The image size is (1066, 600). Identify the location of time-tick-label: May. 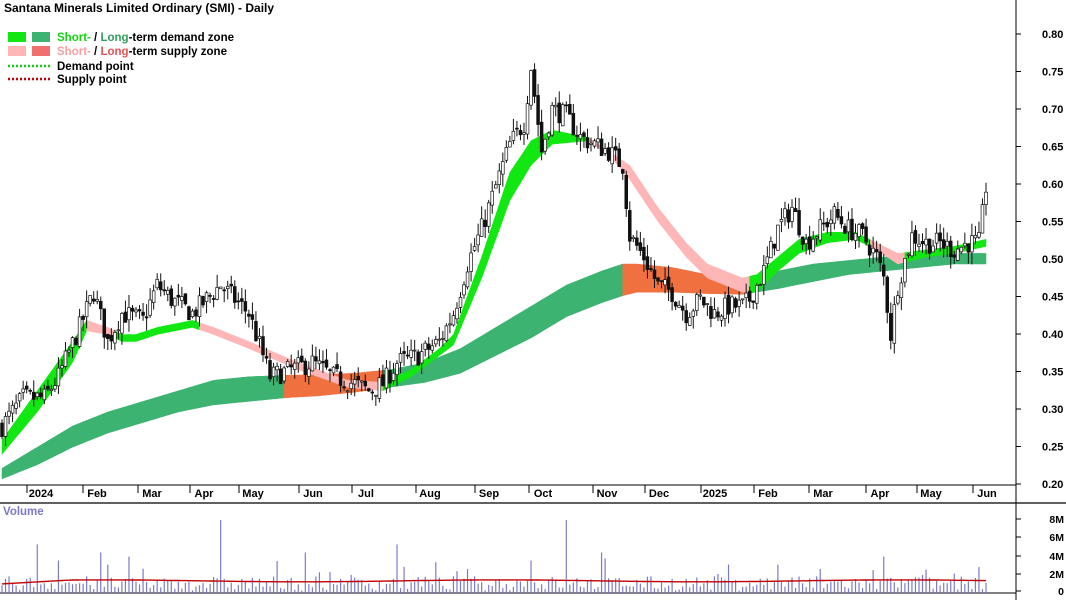
(253, 494).